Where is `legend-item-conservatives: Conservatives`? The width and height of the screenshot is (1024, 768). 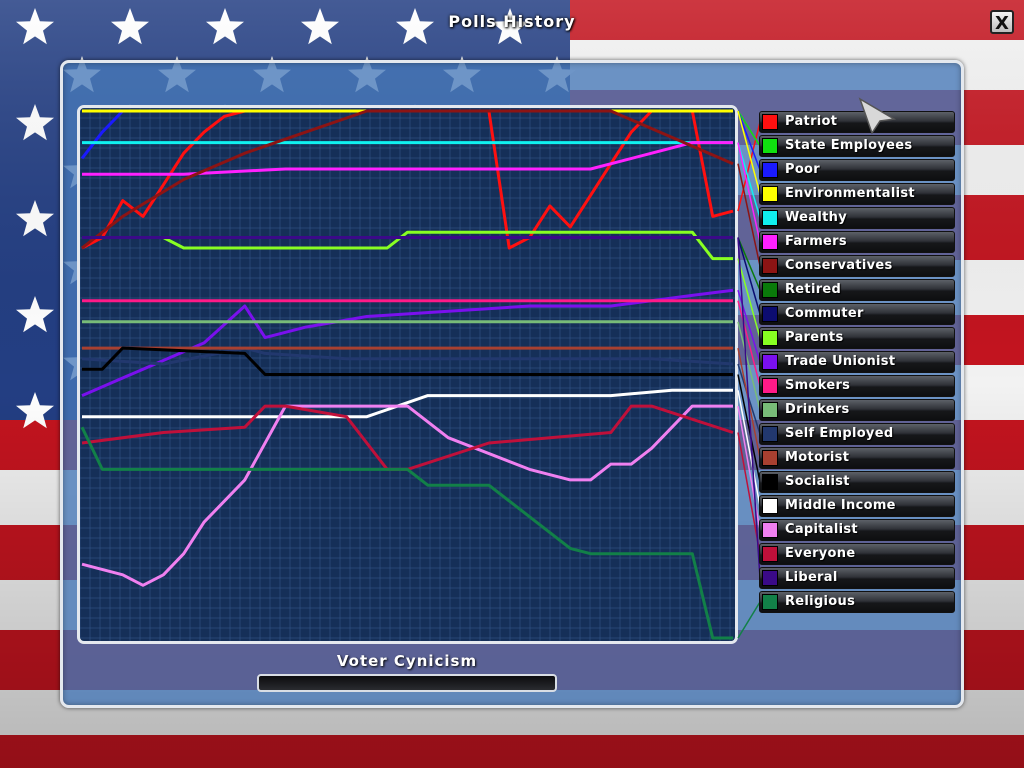
legend-item-conservatives: Conservatives is located at coordinates (857, 266).